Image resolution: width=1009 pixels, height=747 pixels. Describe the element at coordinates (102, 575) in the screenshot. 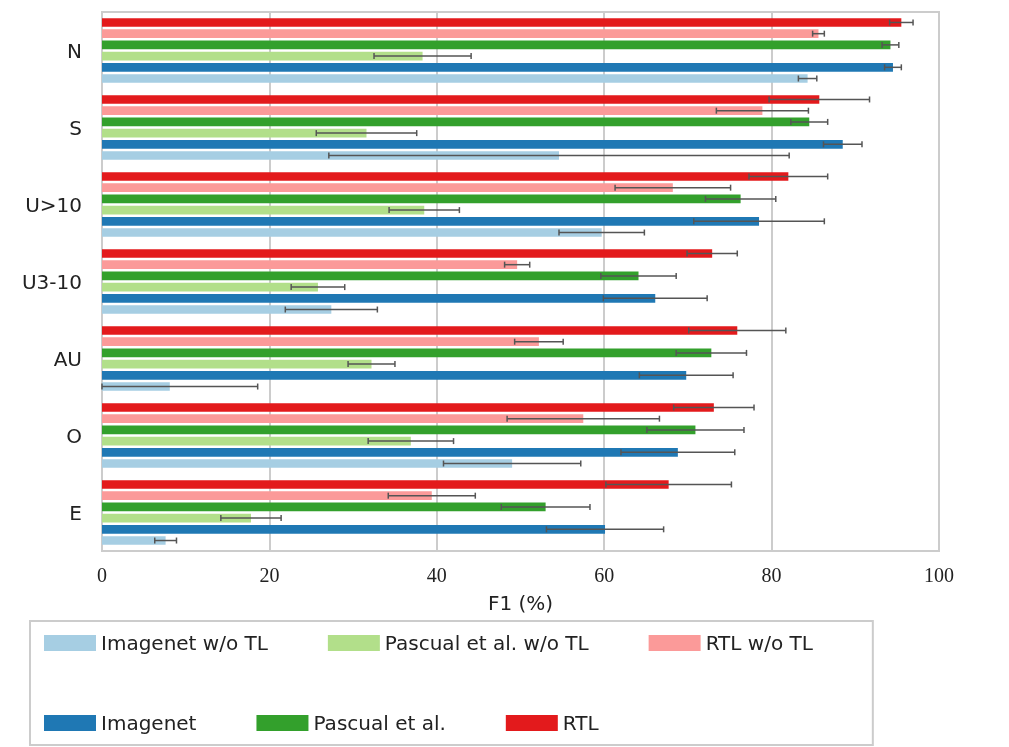

I see `x-tick-label: 0` at that location.